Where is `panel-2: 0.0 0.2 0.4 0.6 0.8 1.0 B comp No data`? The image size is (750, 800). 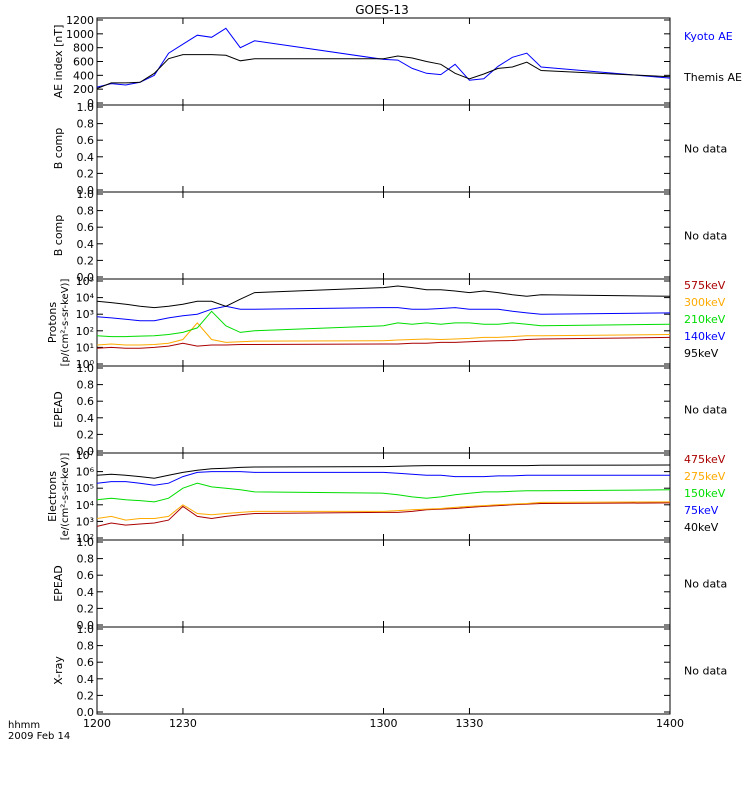
panel-2: 0.0 0.2 0.4 0.6 0.8 1.0 B comp No data is located at coordinates (389, 236).